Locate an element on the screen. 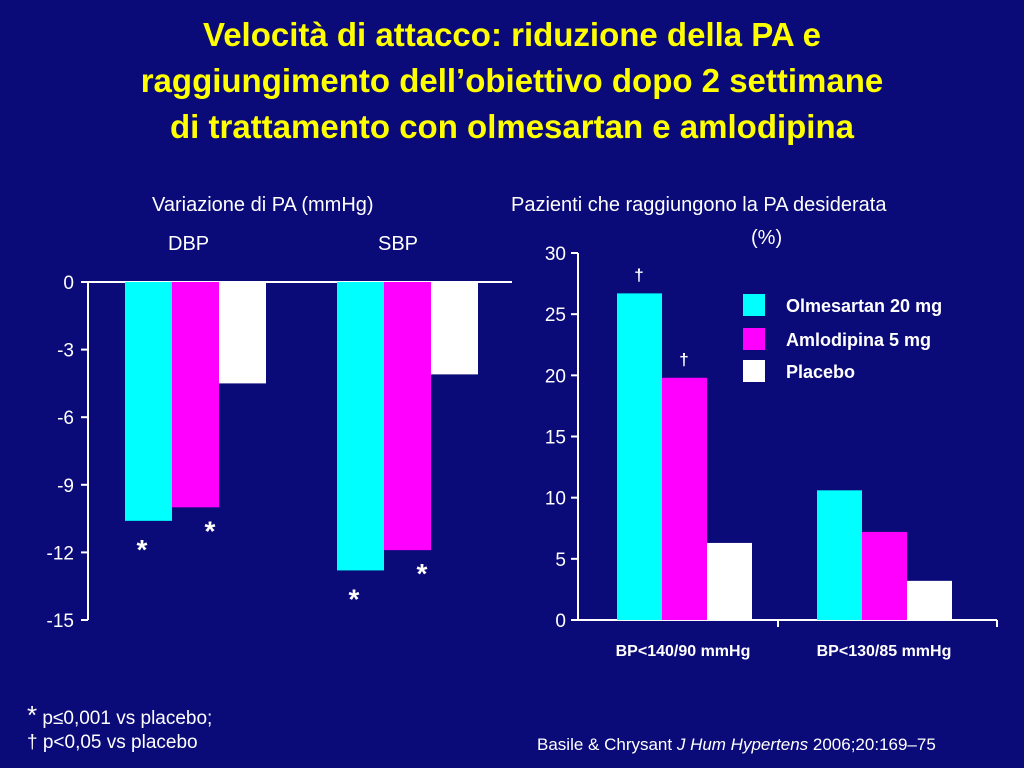  right-bar-bp-130-85-mmhg-amlodipina-5-mg is located at coordinates (884, 575).